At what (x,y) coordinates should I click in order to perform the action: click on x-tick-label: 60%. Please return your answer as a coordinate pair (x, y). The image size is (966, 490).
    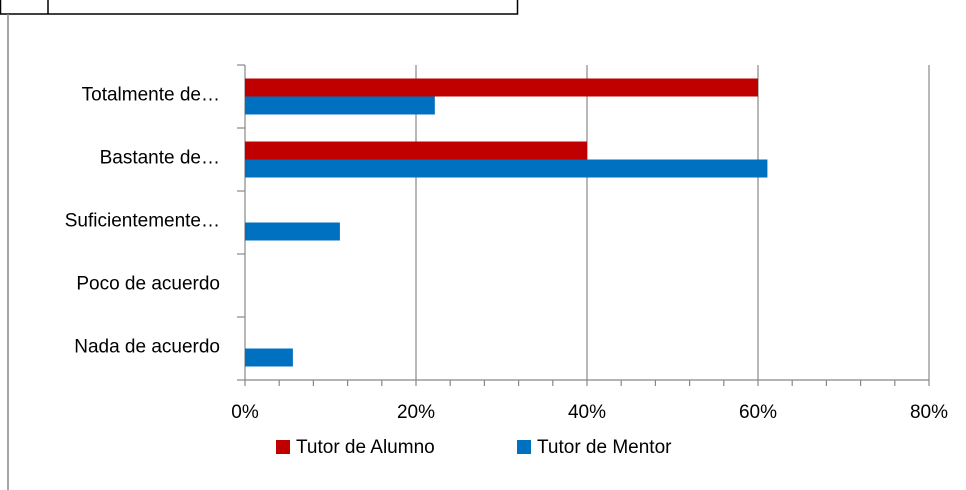
    Looking at the image, I should click on (758, 412).